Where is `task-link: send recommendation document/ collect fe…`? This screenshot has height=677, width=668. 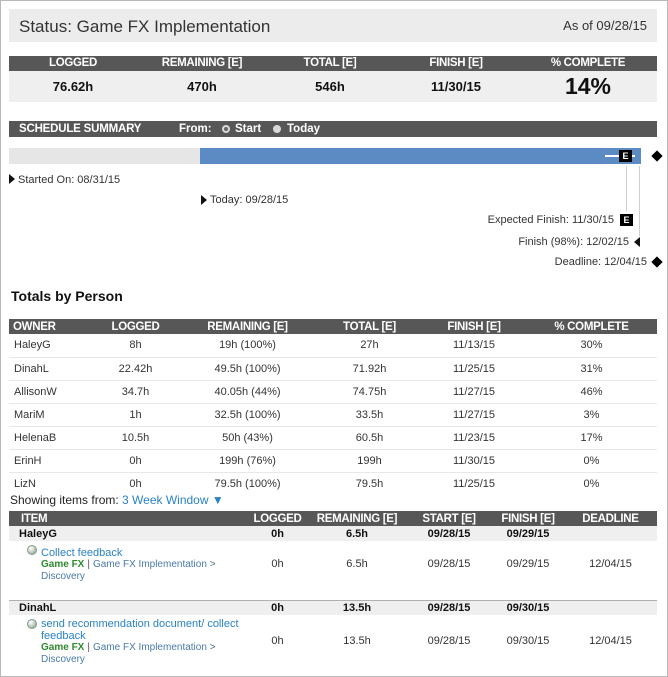
task-link: send recommendation document/ collect fe… is located at coordinates (140, 630).